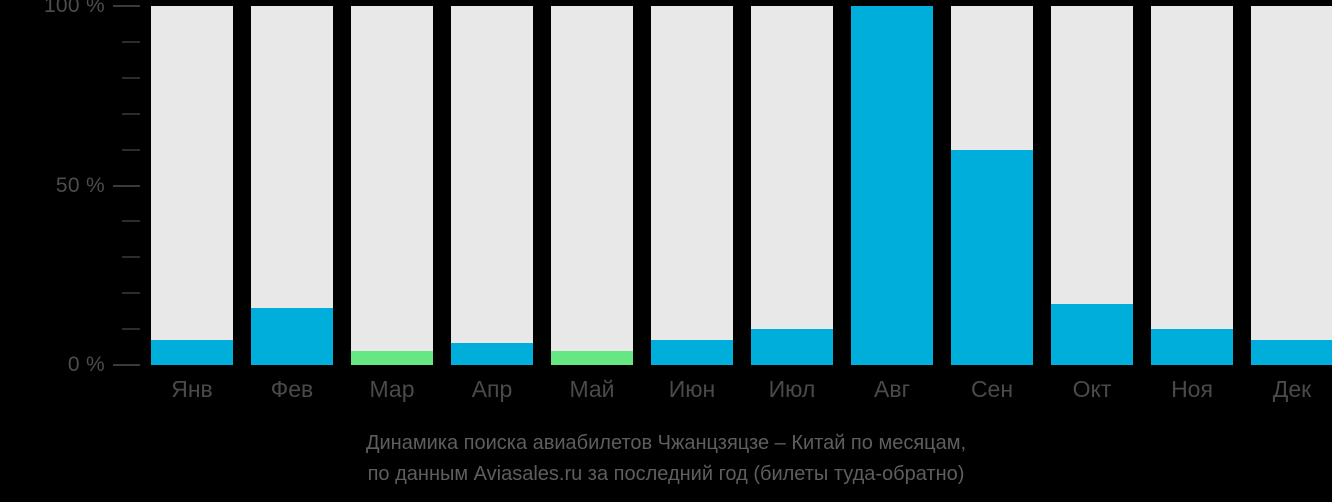 The width and height of the screenshot is (1332, 502). Describe the element at coordinates (992, 389) in the screenshot. I see `x-axis-tick-label: Сен` at that location.